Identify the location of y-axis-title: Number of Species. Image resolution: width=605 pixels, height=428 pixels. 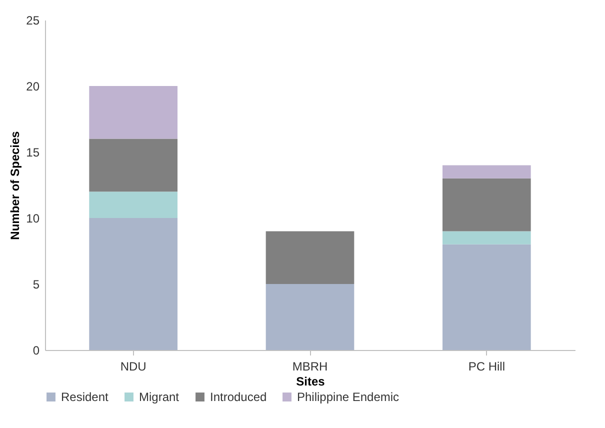
(15, 185).